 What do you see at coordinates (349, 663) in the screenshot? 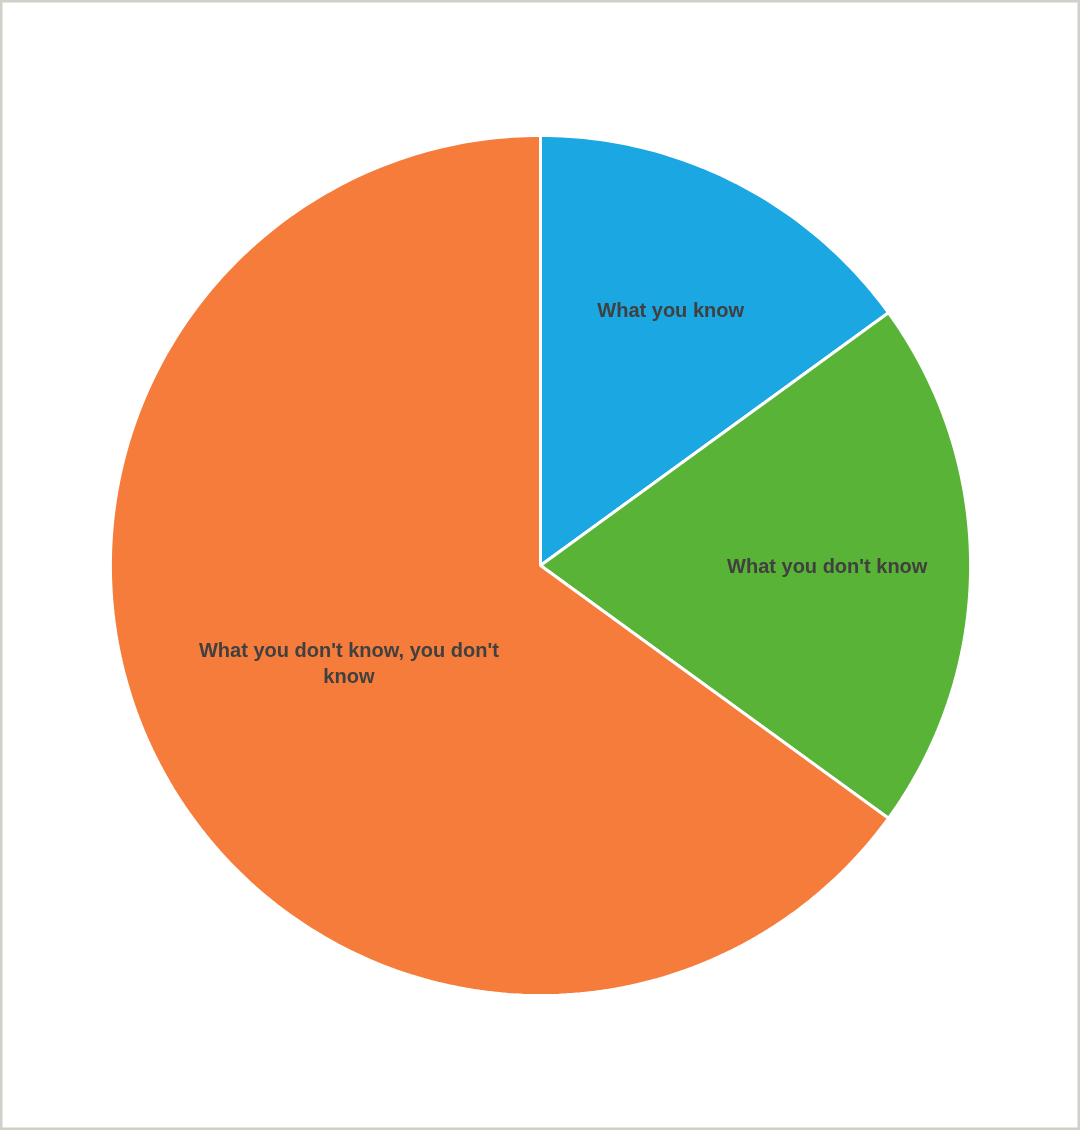
I see `slice-label: What you don't know, you don't know` at bounding box center [349, 663].